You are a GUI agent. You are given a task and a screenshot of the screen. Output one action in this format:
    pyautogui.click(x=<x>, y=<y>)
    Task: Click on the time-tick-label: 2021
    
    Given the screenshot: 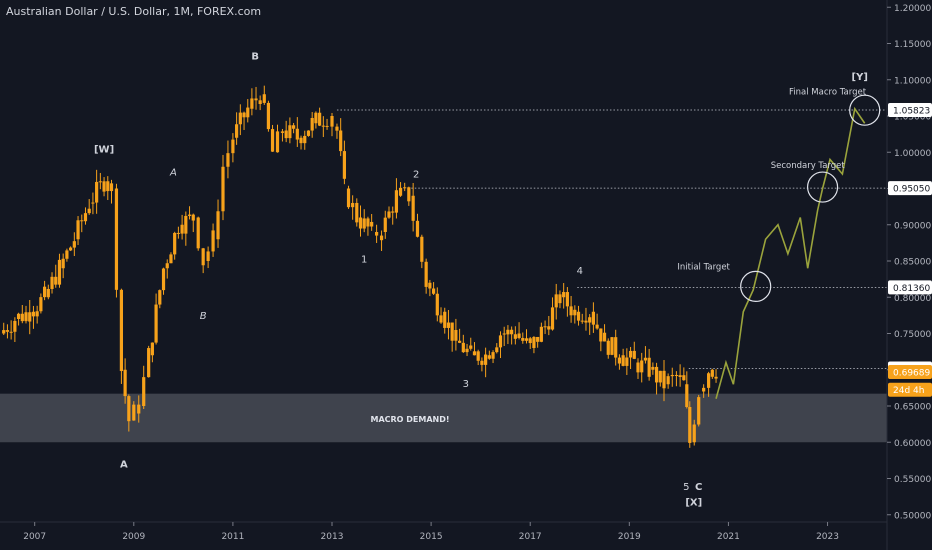 What is the action you would take?
    pyautogui.click(x=728, y=537)
    